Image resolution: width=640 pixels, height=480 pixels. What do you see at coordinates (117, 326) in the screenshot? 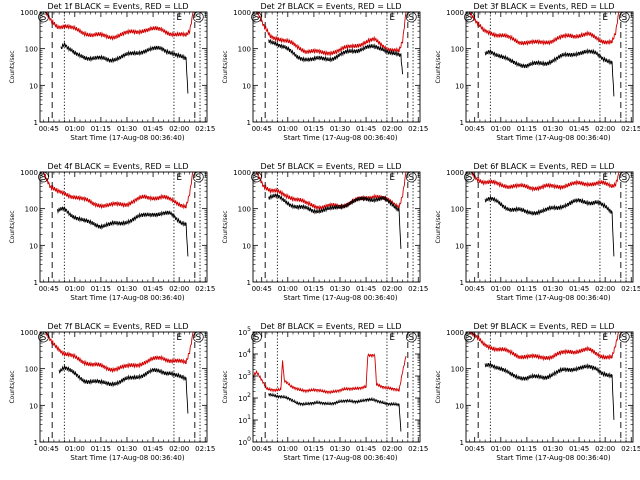
I see `chart-title: Det 7f BLACK = Events, RED = LLD` at bounding box center [117, 326].